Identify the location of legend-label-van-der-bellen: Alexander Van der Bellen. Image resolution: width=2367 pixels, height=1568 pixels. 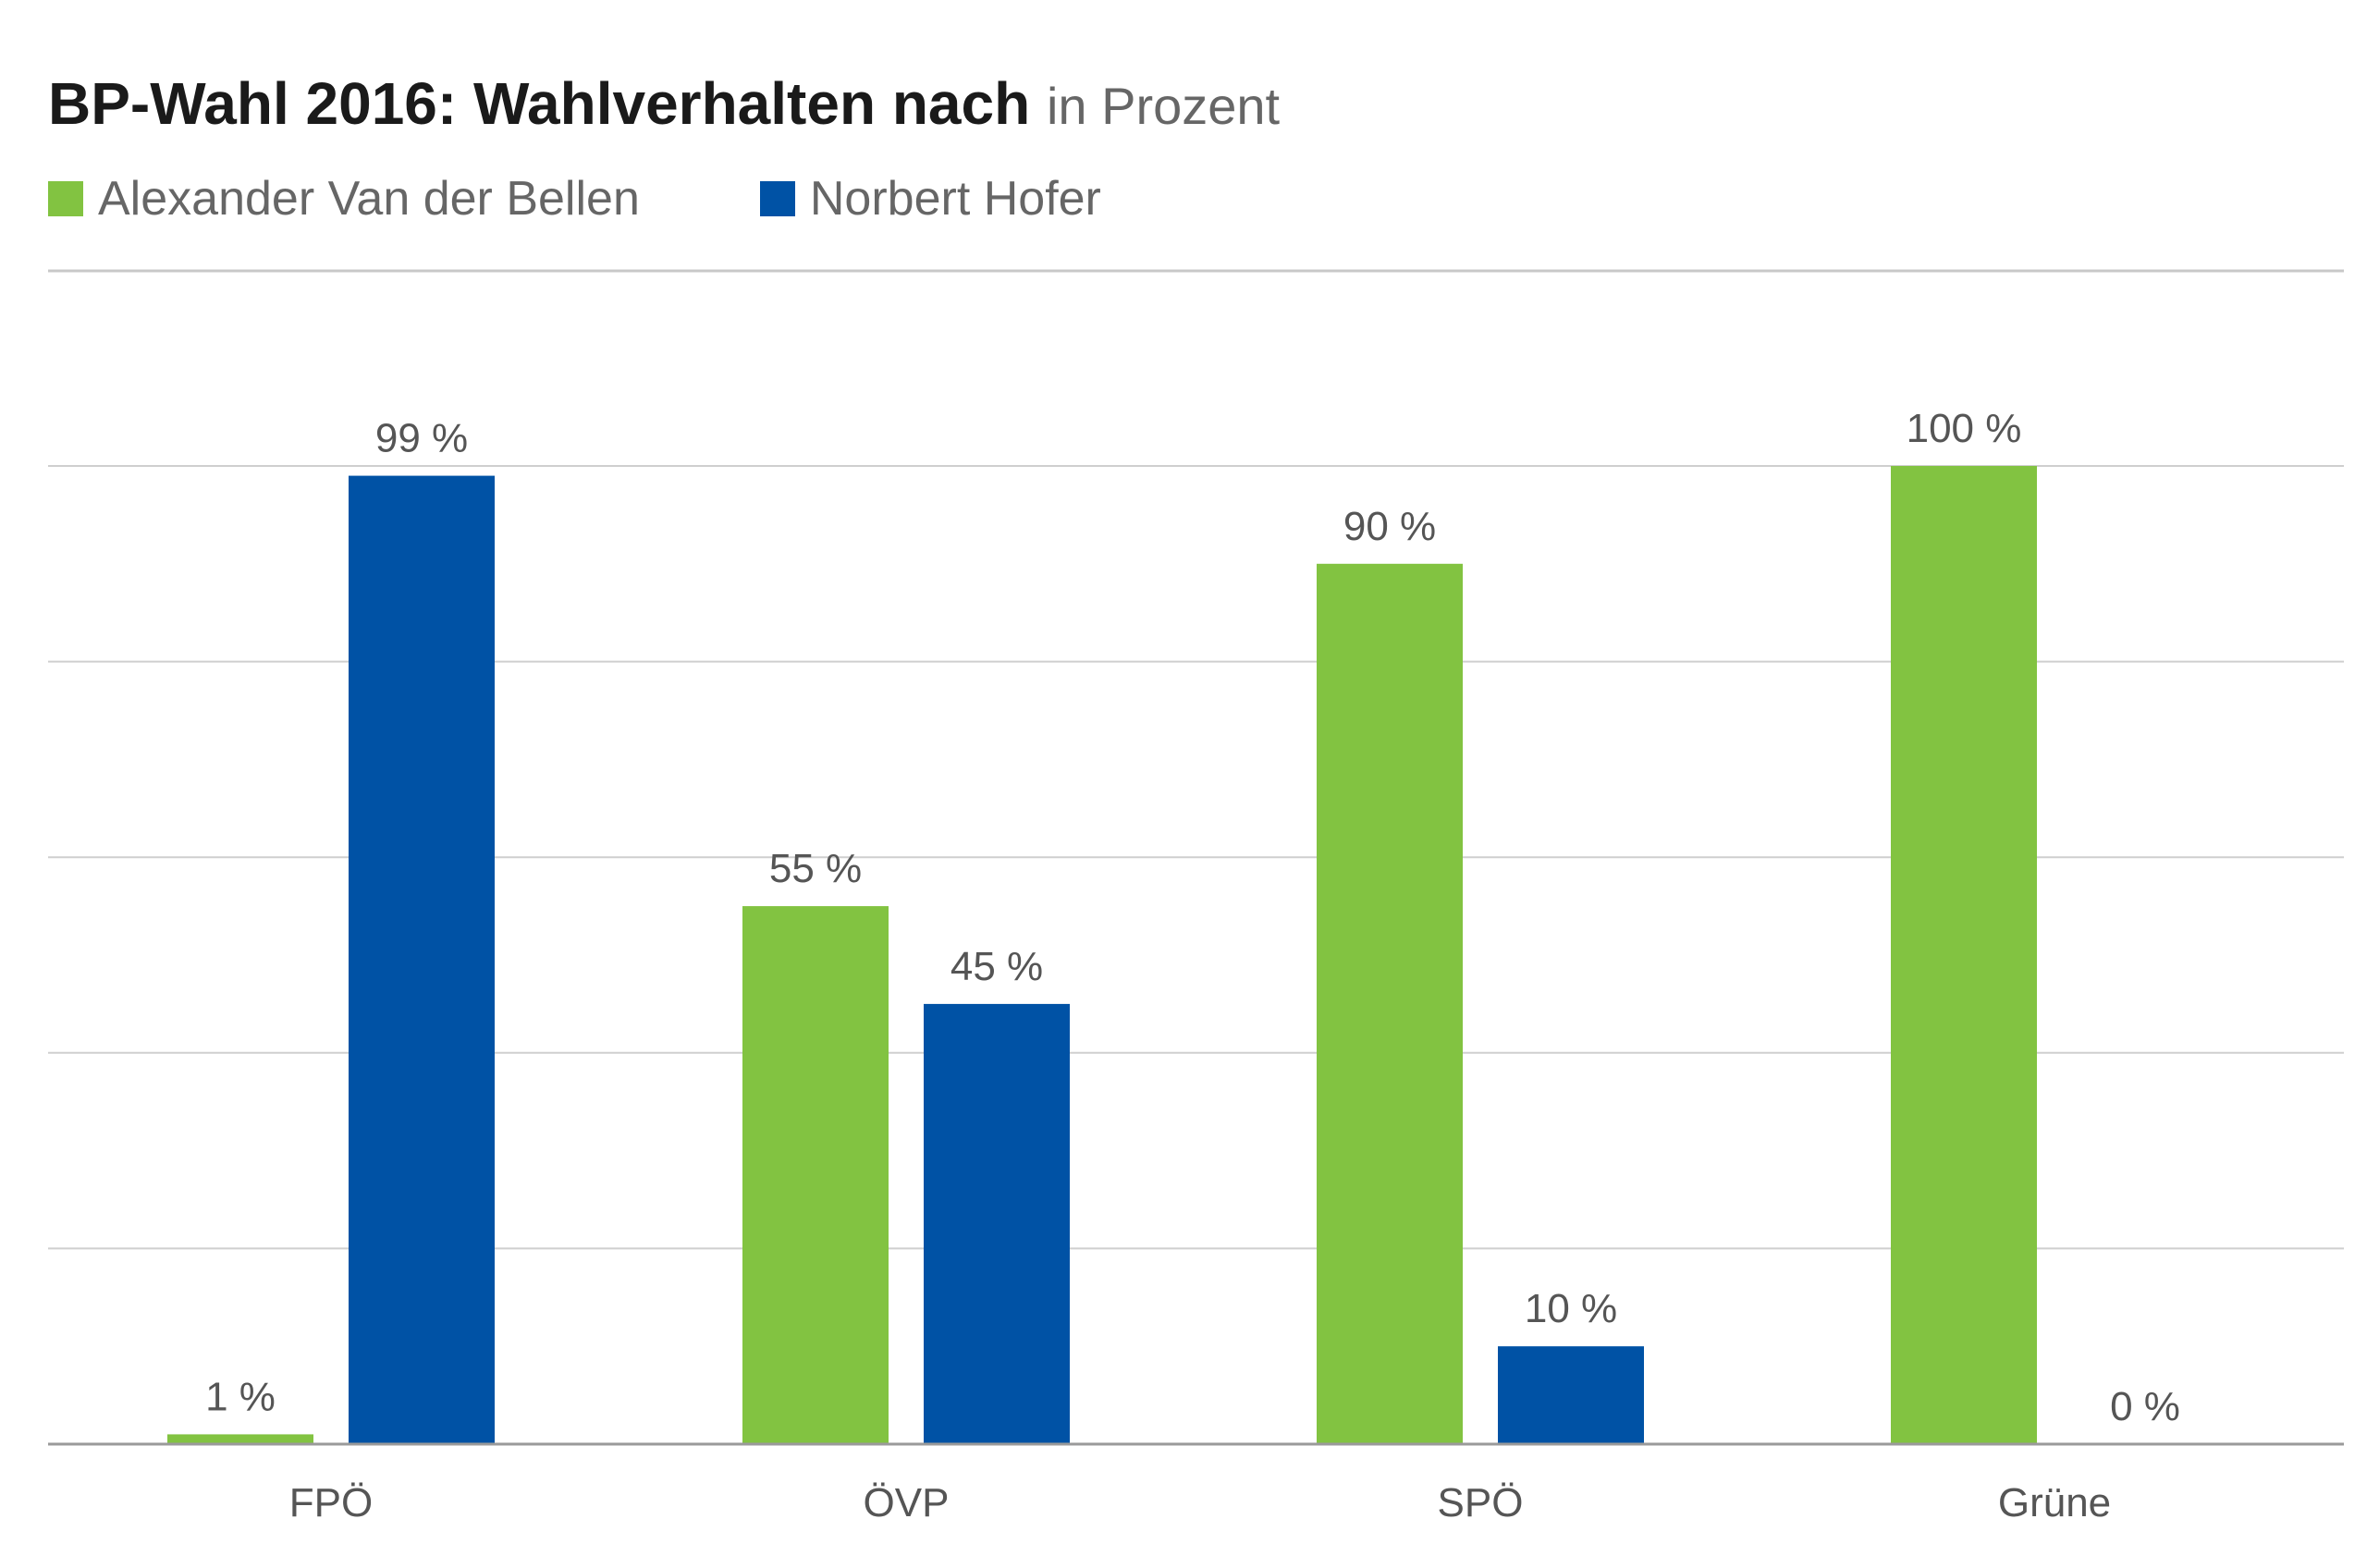
(369, 199).